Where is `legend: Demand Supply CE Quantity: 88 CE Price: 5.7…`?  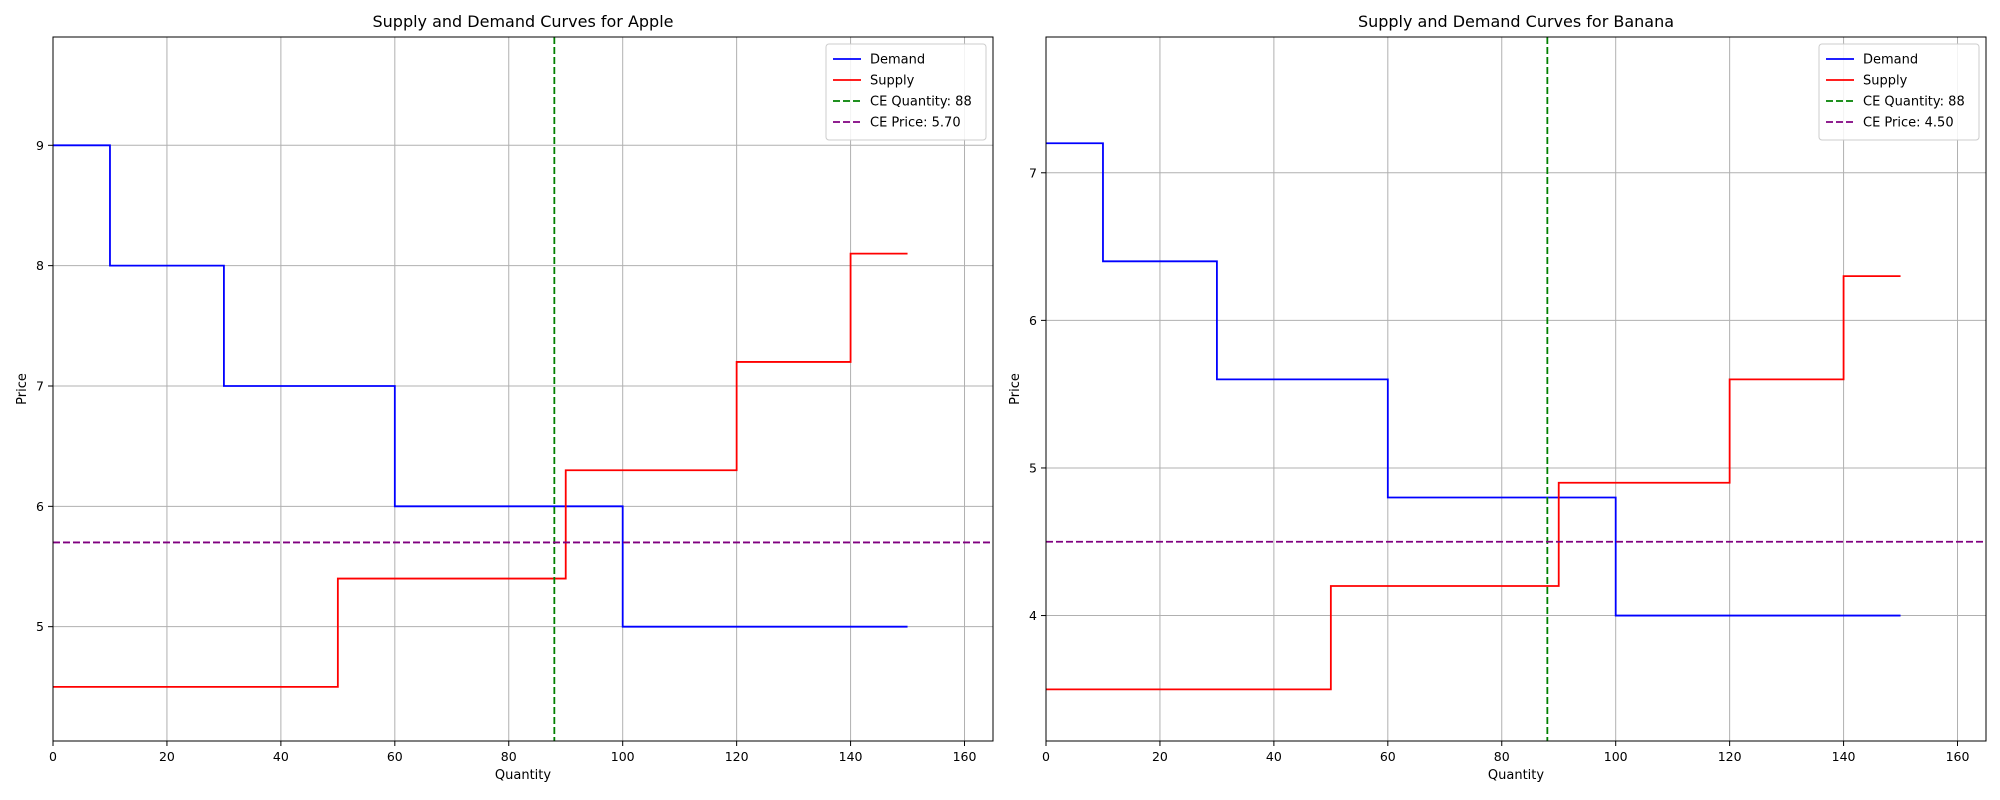
legend: Demand Supply CE Quantity: 88 CE Price: 5.7… is located at coordinates (906, 92).